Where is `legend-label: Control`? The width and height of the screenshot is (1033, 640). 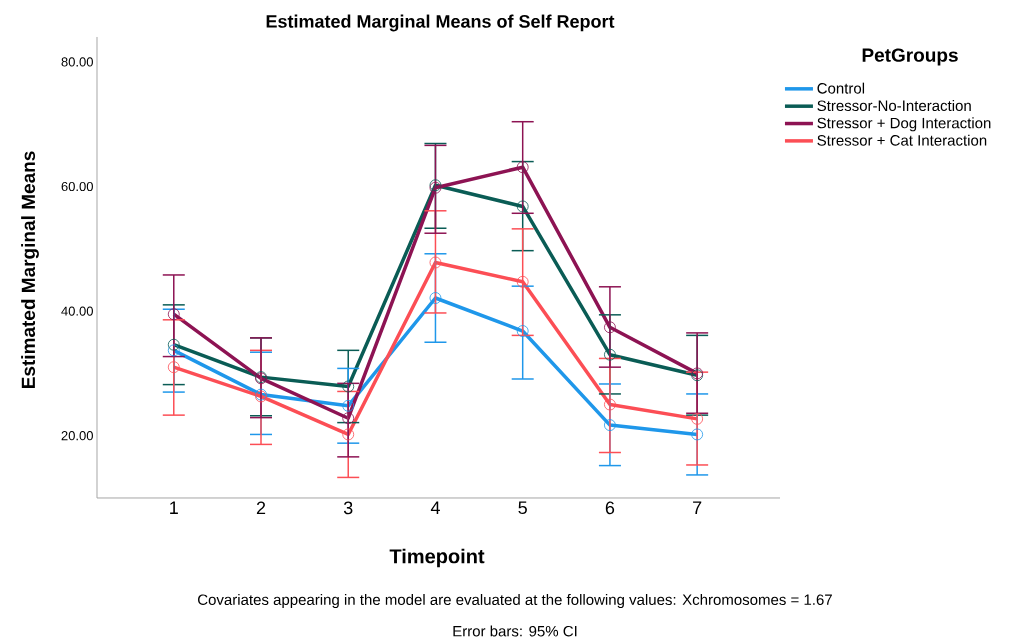
legend-label: Control is located at coordinates (841, 88).